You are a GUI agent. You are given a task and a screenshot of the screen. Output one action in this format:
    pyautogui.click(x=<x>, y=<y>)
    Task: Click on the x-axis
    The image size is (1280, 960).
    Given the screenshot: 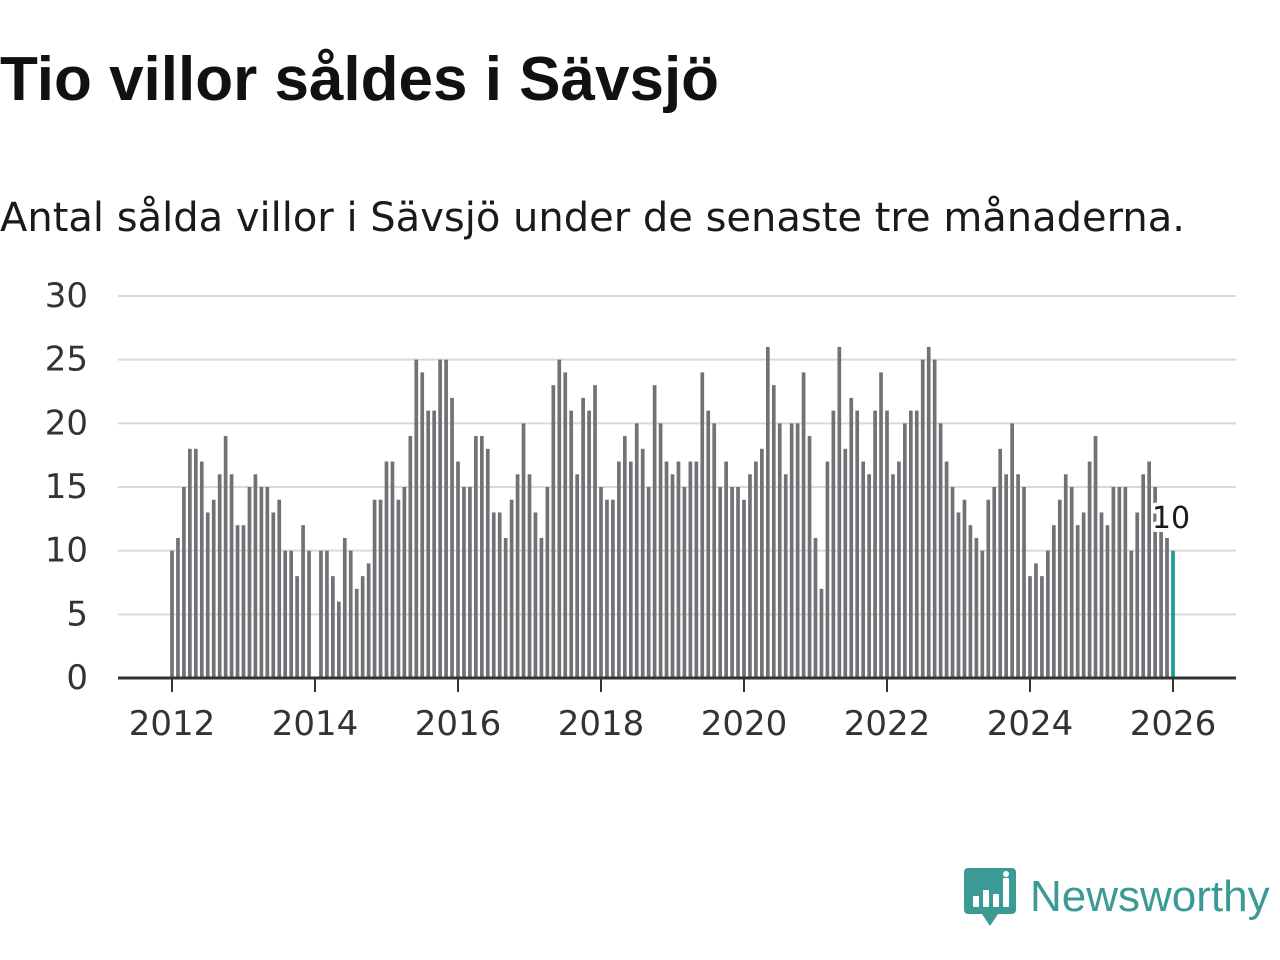 What is the action you would take?
    pyautogui.click(x=677, y=684)
    